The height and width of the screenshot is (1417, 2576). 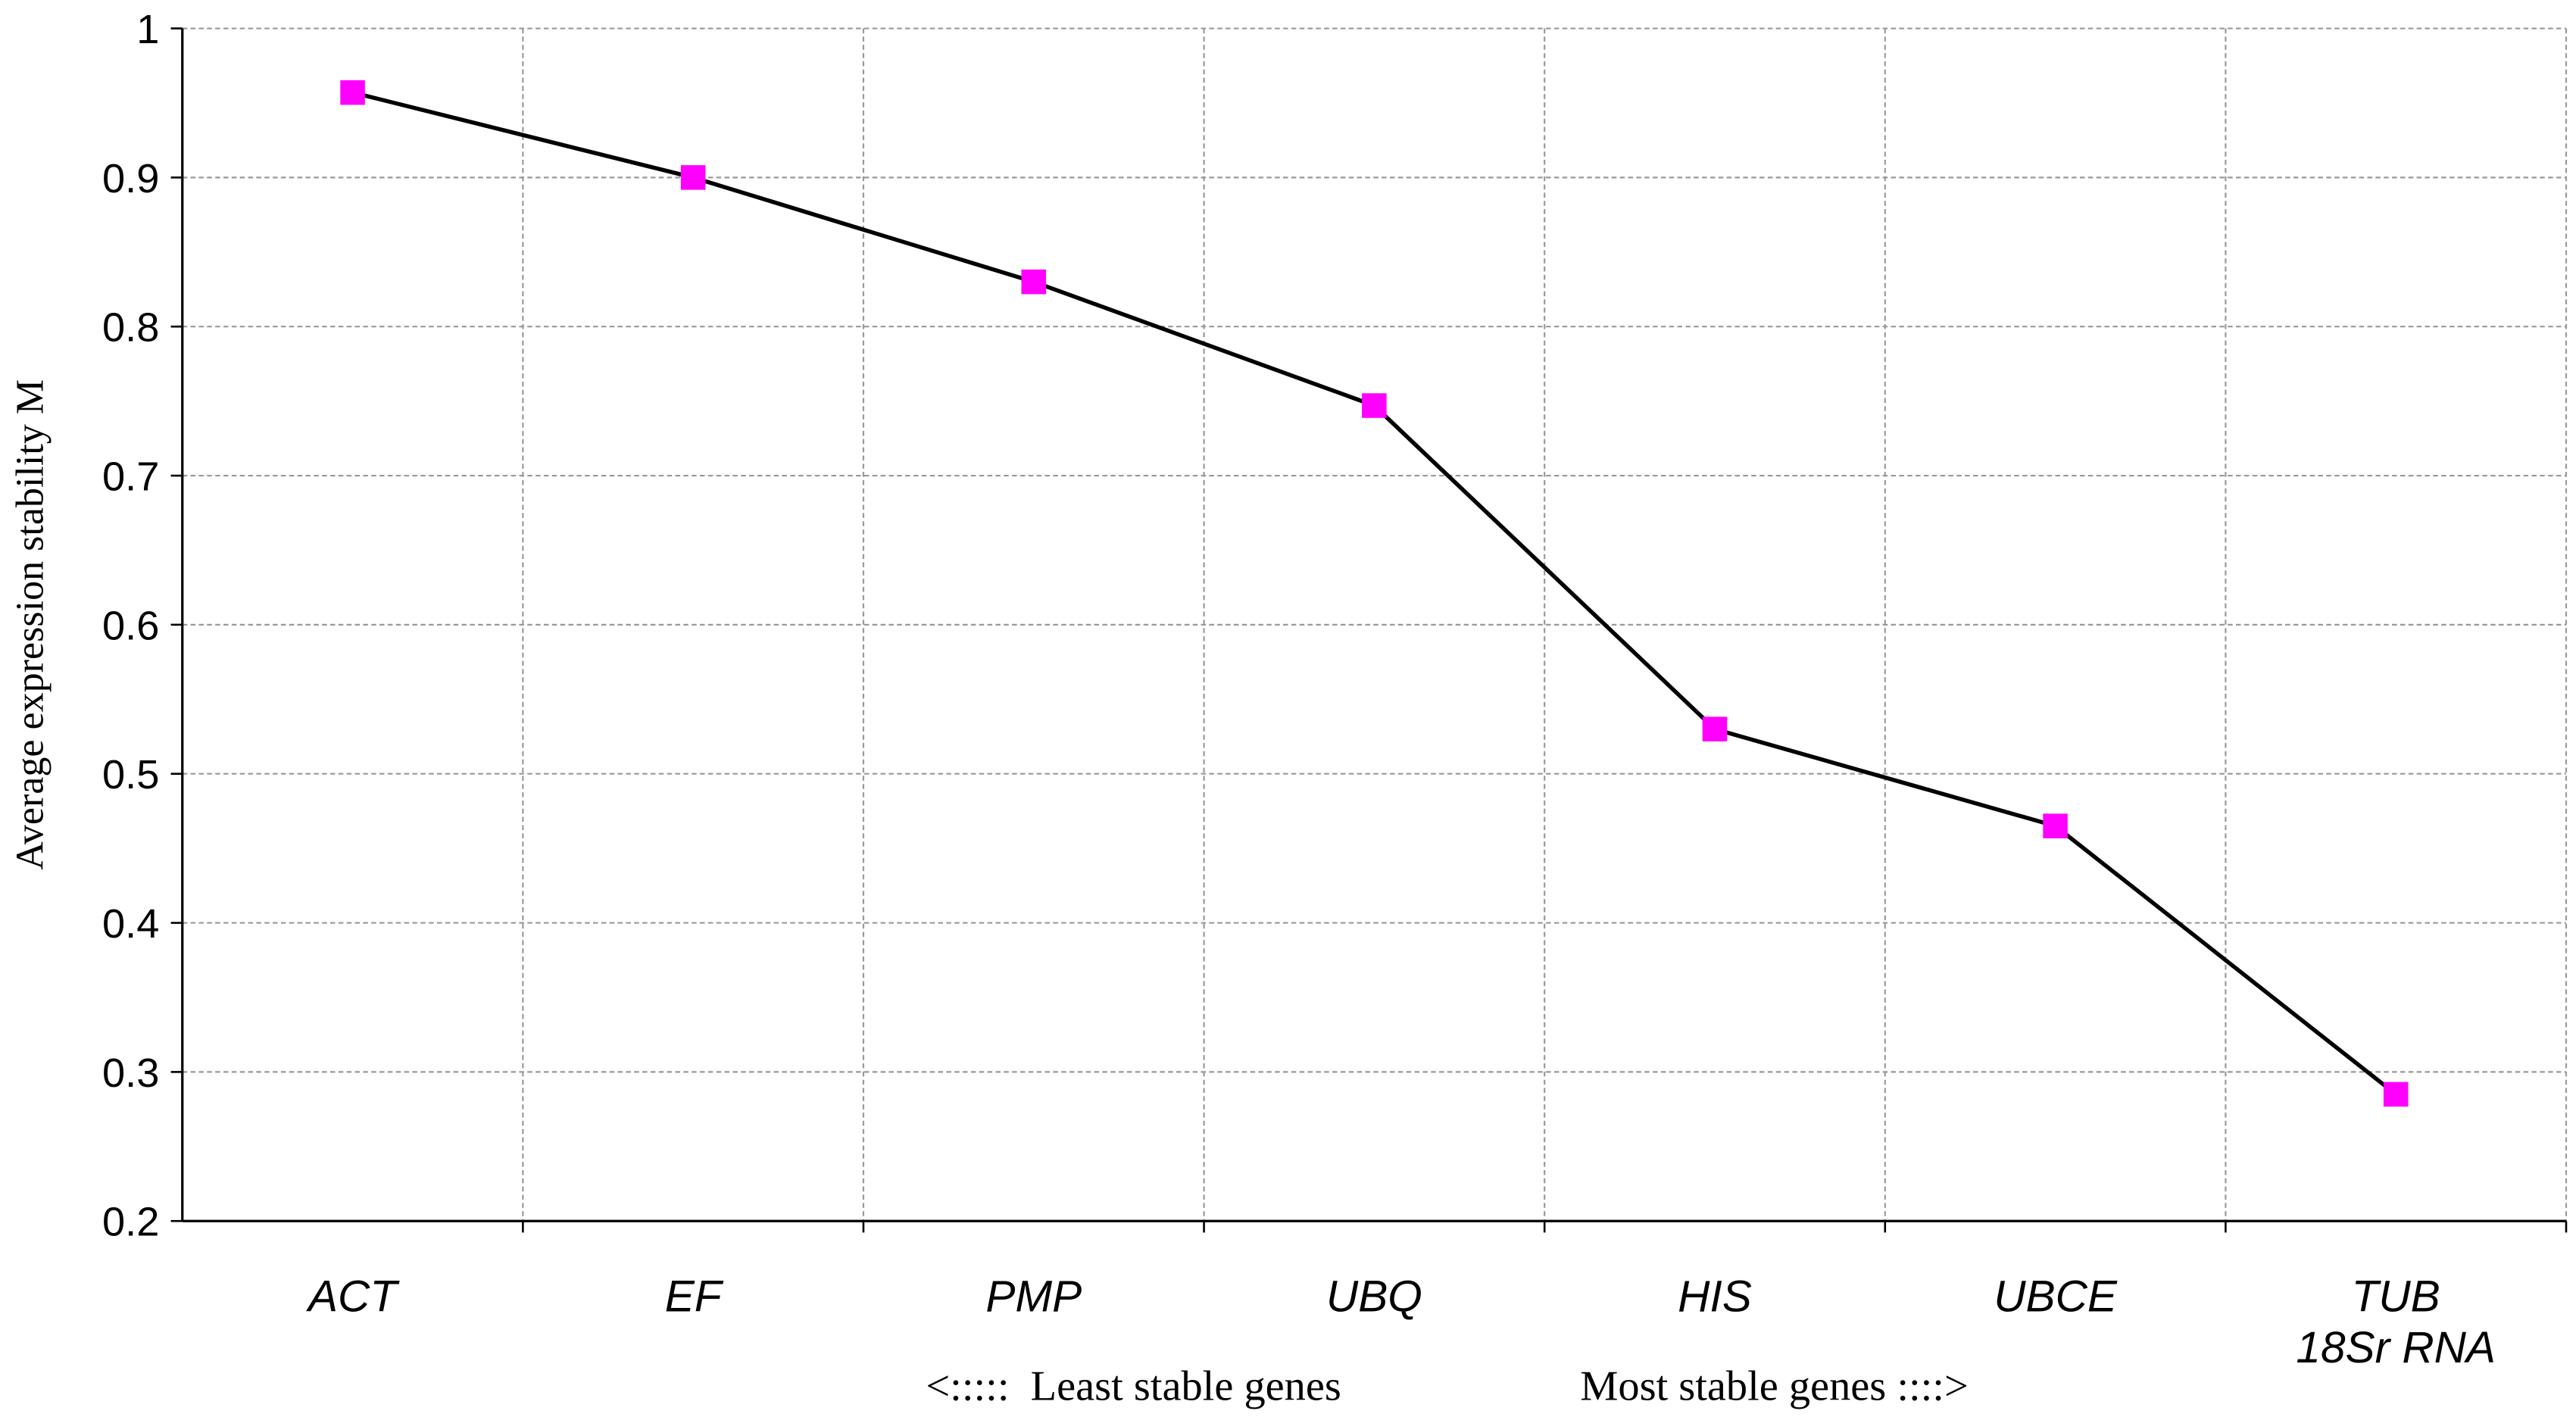 What do you see at coordinates (147, 29) in the screenshot?
I see `y-tick-label: 1` at bounding box center [147, 29].